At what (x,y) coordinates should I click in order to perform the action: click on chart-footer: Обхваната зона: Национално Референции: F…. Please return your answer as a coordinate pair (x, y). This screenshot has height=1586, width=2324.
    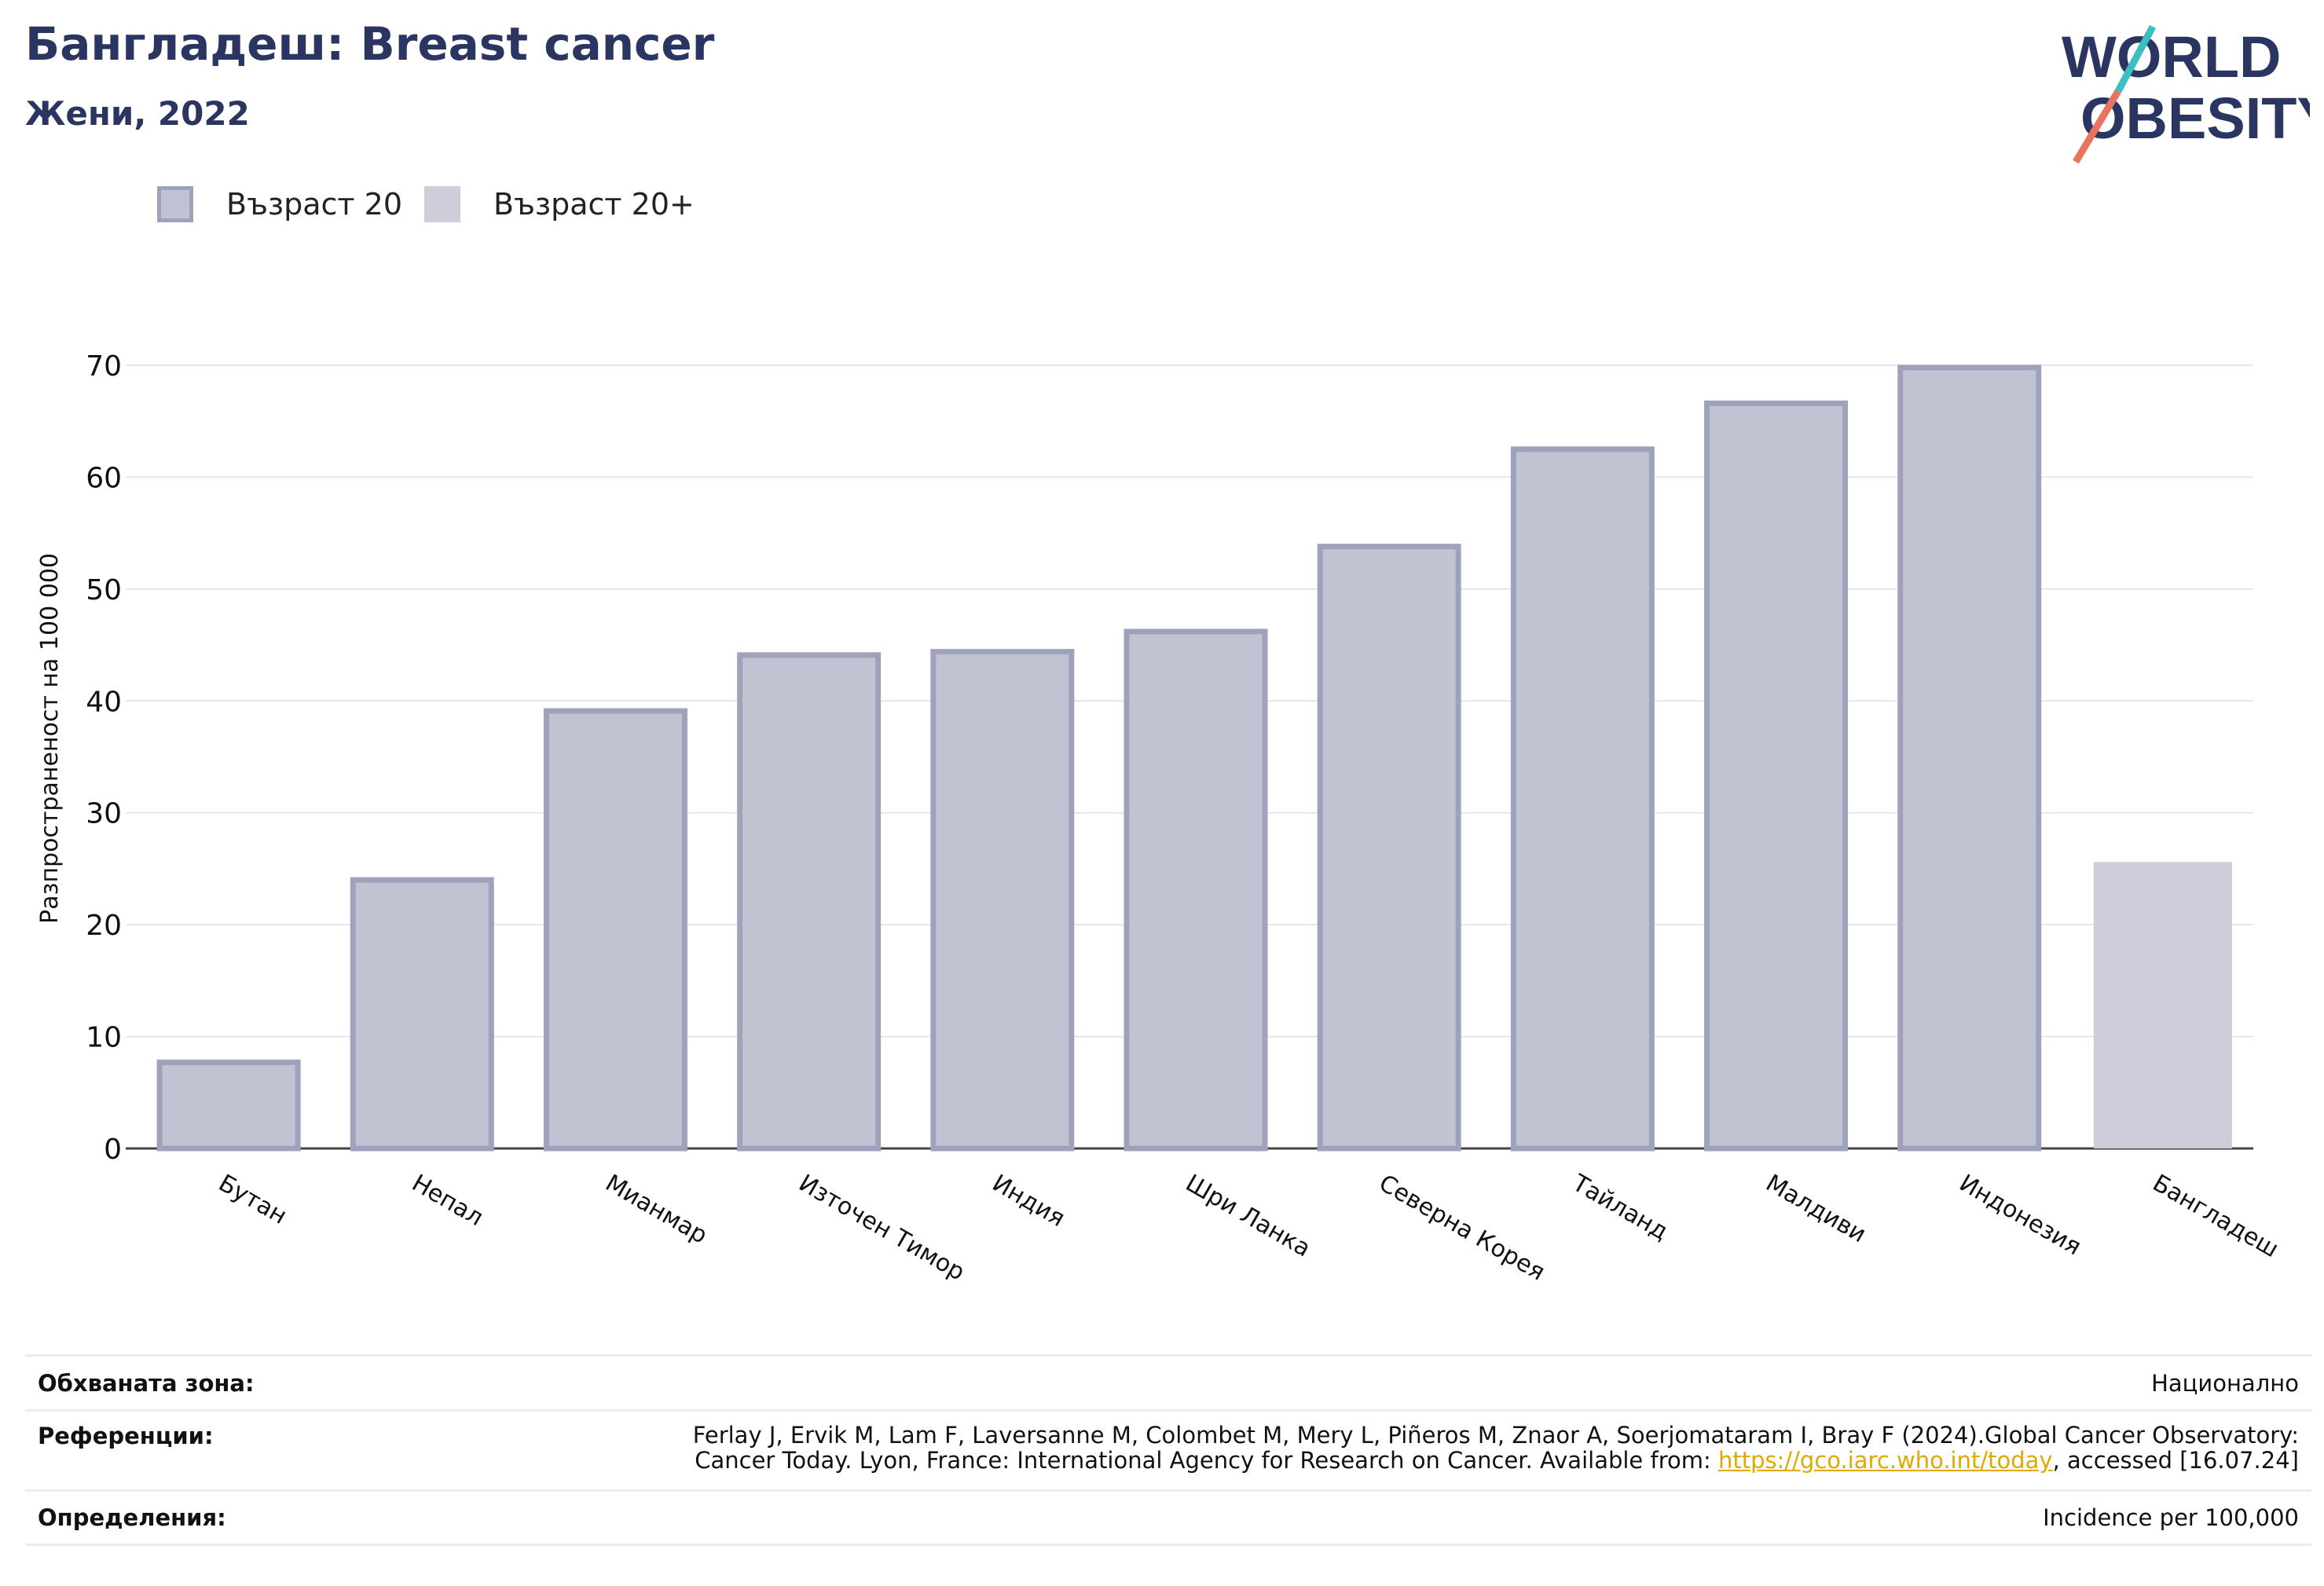
    Looking at the image, I should click on (1168, 1450).